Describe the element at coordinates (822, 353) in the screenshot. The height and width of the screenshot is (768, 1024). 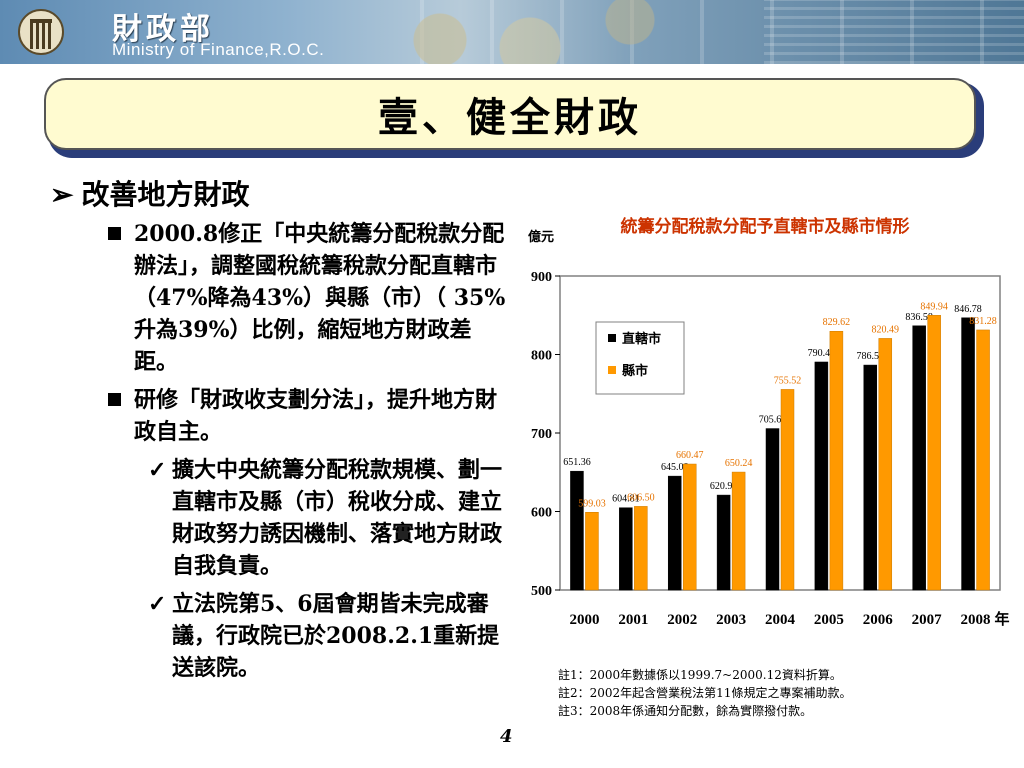
I see `bar-value-label: 790.48` at that location.